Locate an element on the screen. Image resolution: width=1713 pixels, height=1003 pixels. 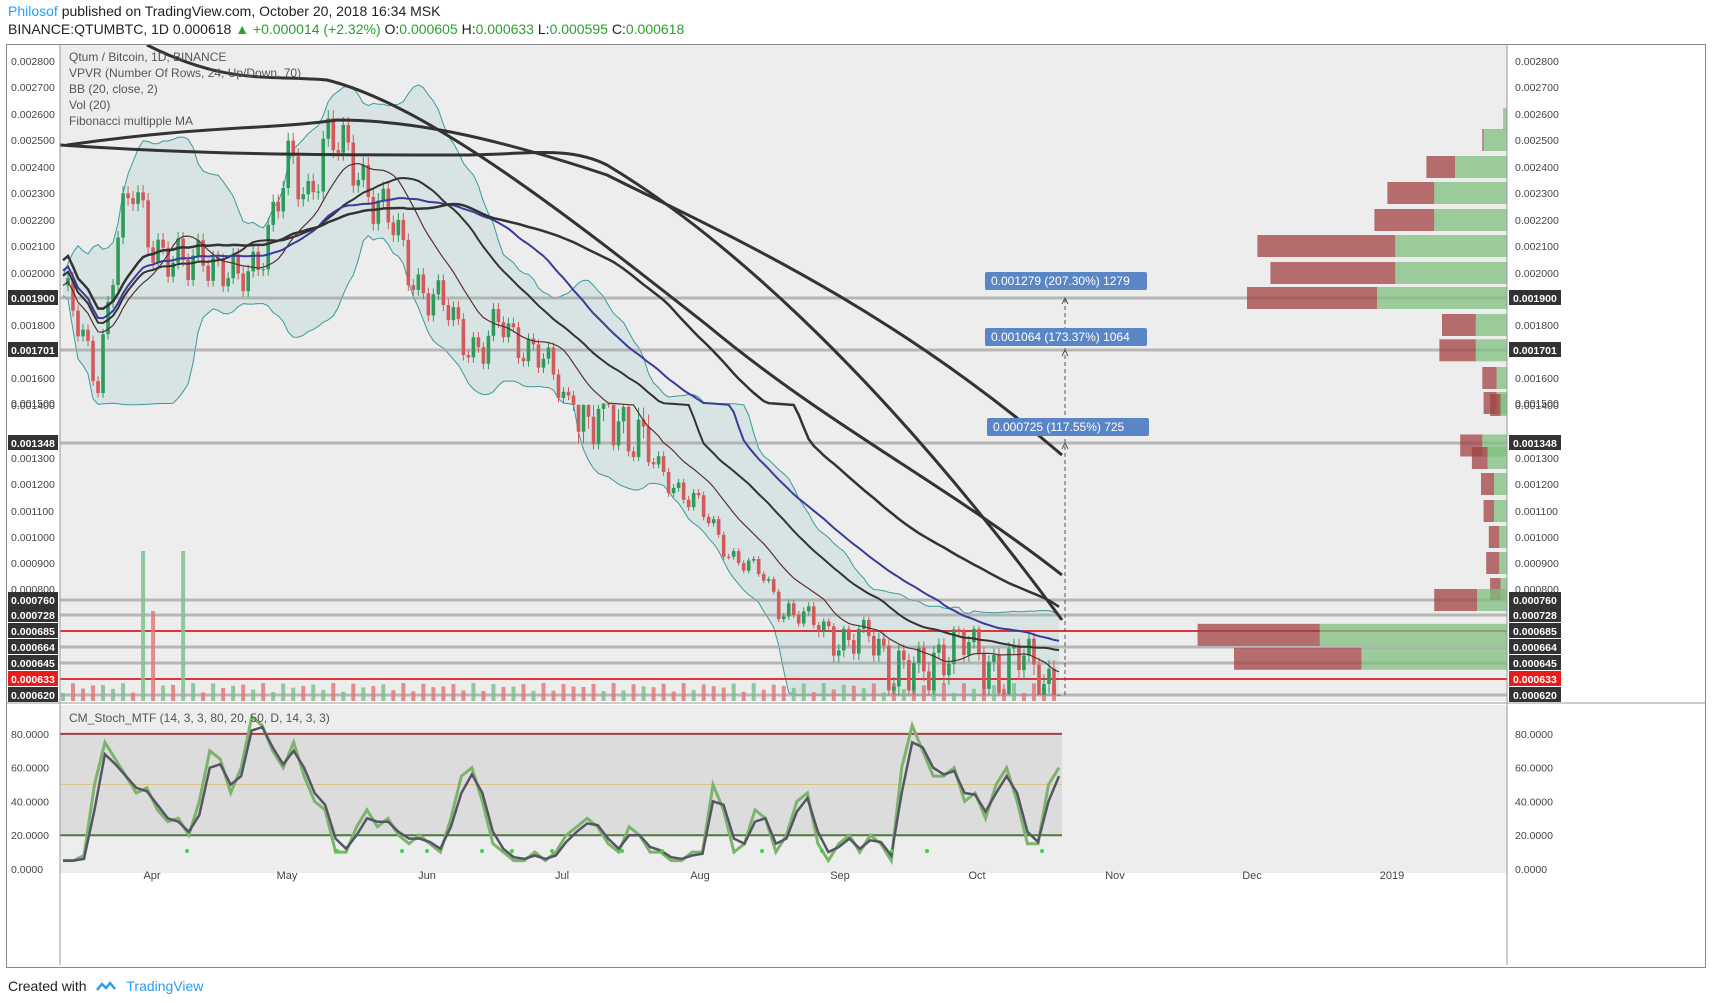
y-tick-right: 0.002100 is located at coordinates (1537, 247).